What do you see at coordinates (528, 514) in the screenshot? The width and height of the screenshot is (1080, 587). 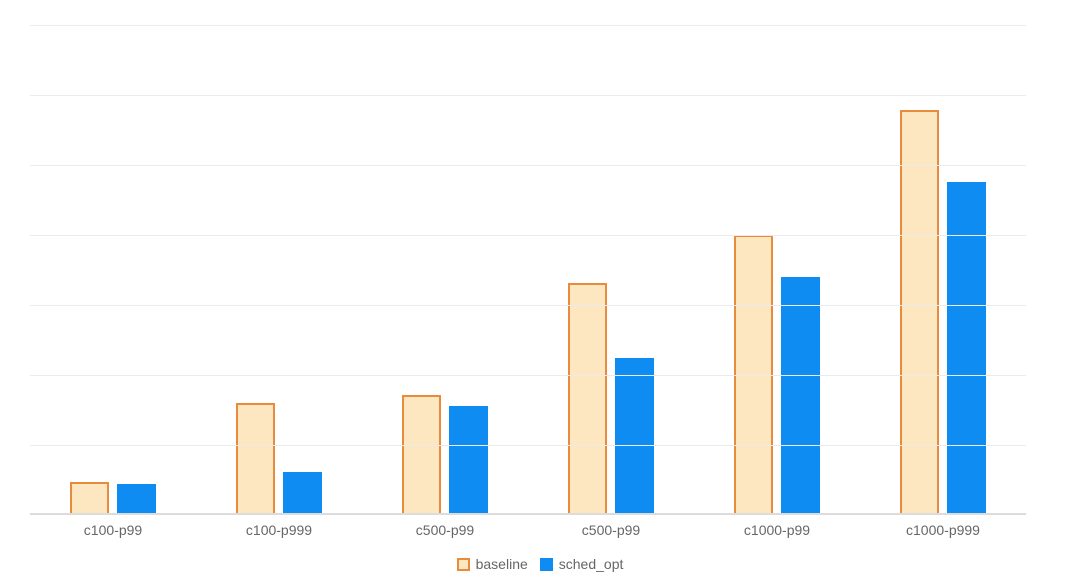 I see `x-axis-line` at bounding box center [528, 514].